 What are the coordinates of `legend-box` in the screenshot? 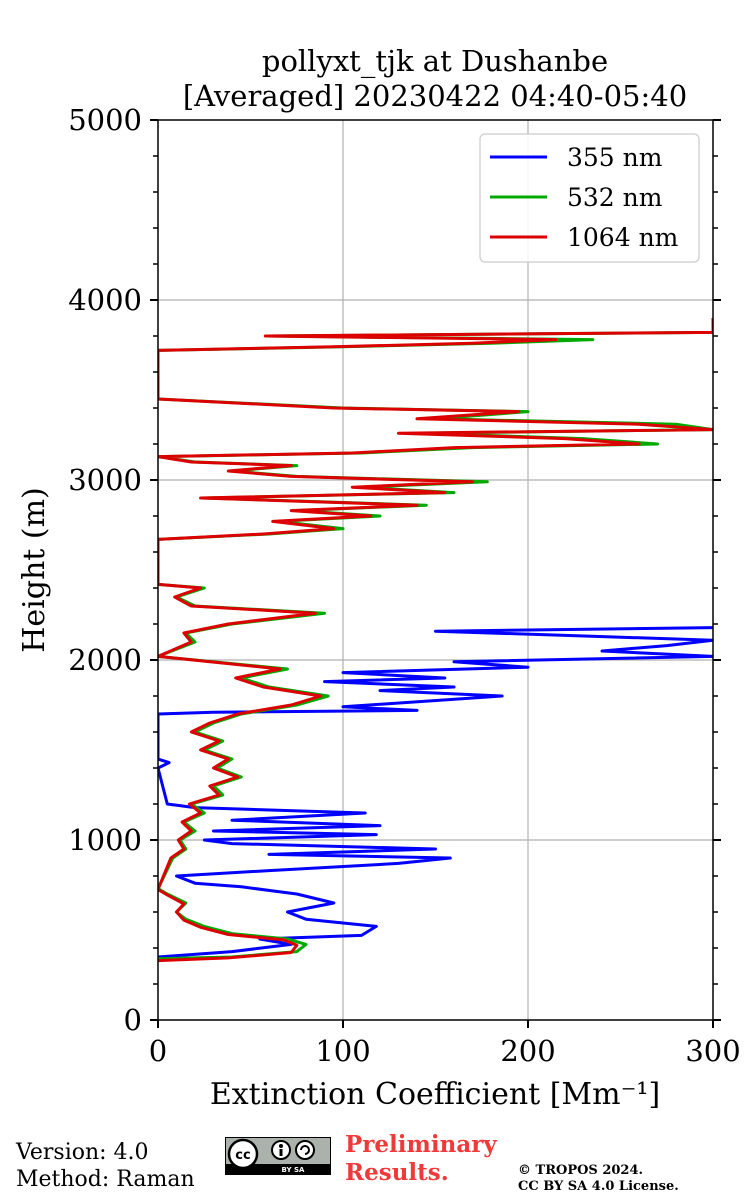 It's located at (589, 198).